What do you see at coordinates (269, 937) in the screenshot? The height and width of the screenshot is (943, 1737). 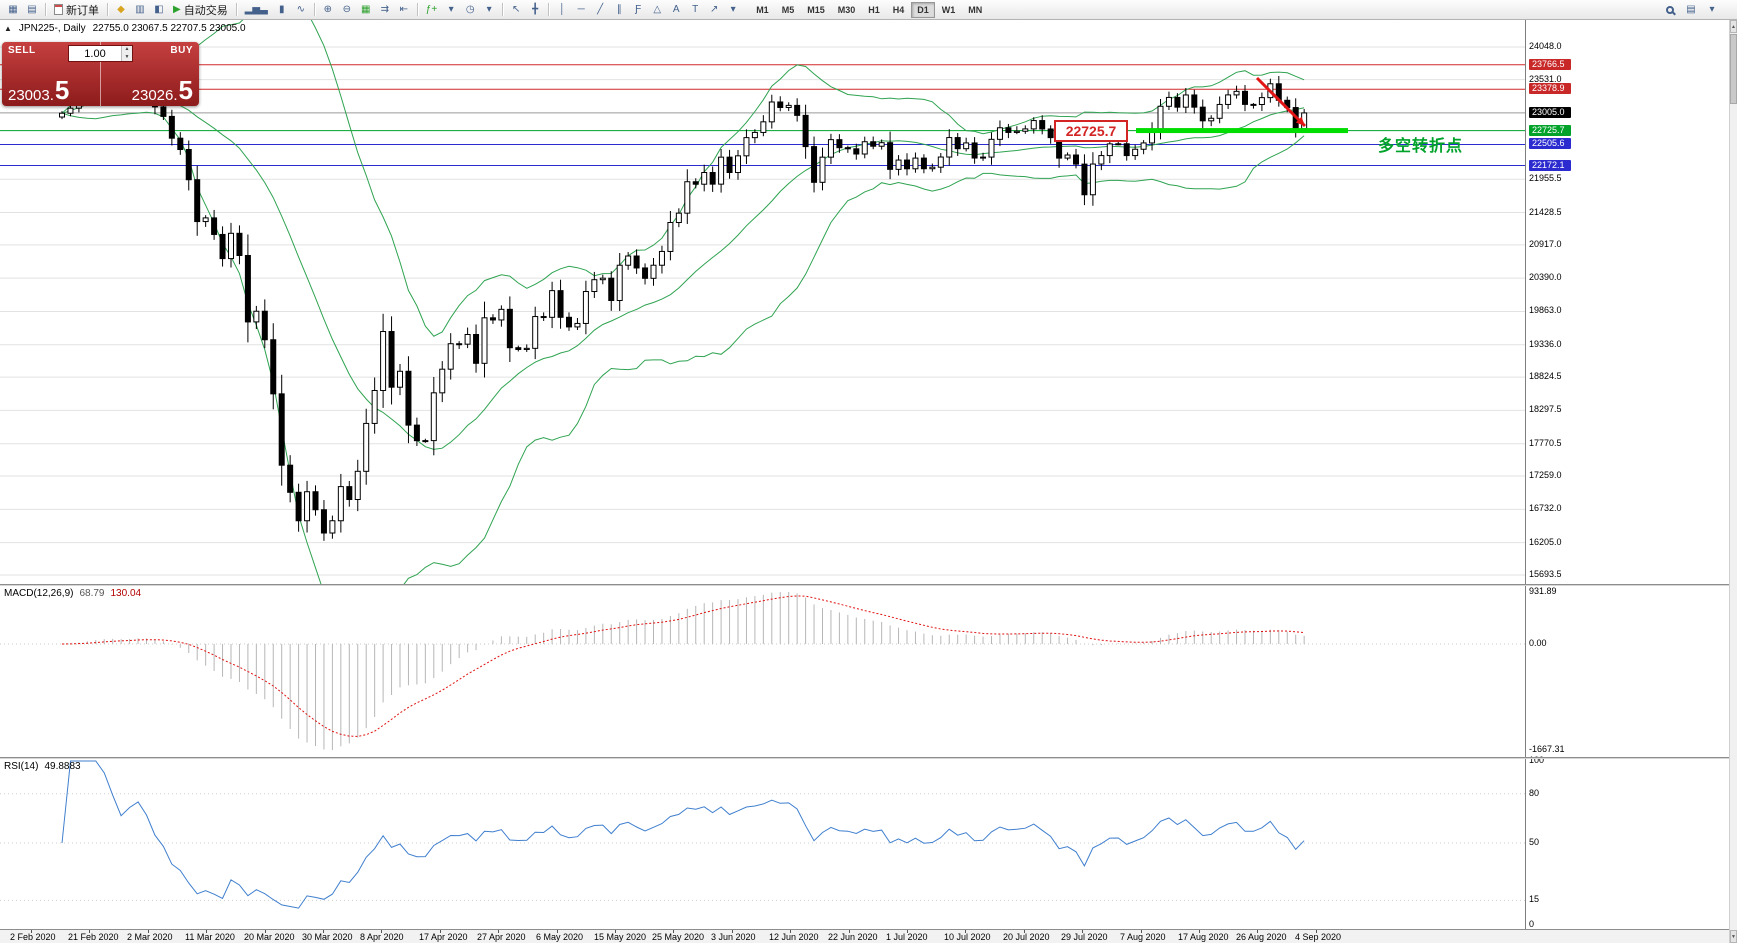 I see `date-label: 20 Mar 2020` at bounding box center [269, 937].